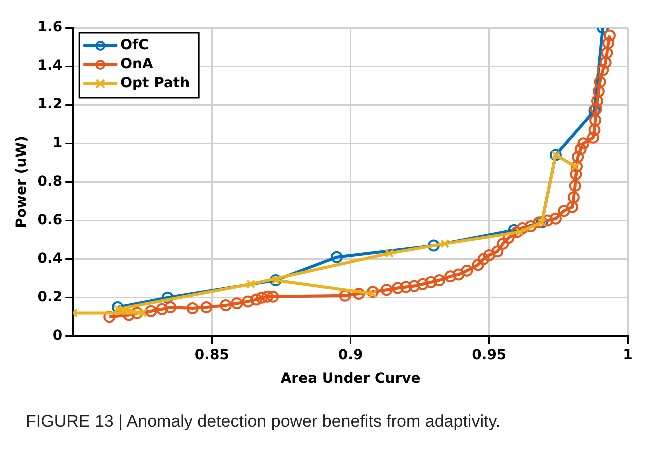 This screenshot has height=452, width=650. Describe the element at coordinates (50, 104) in the screenshot. I see `y-tick-label: 1.2` at that location.